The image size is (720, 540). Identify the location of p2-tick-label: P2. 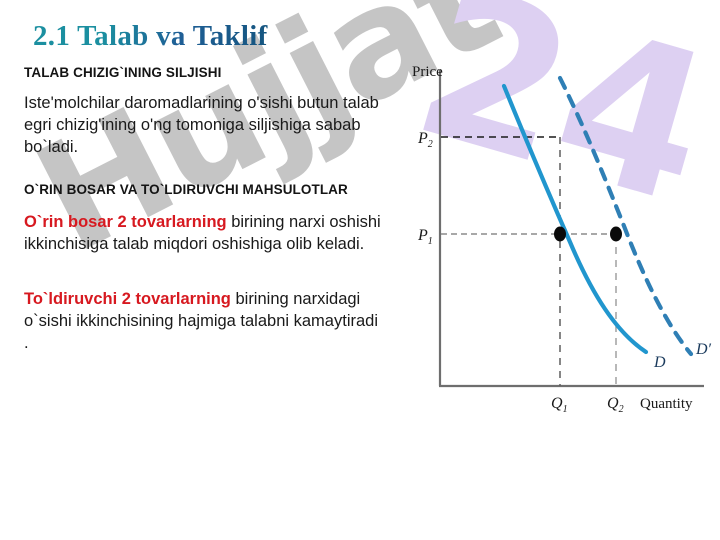
(425, 140).